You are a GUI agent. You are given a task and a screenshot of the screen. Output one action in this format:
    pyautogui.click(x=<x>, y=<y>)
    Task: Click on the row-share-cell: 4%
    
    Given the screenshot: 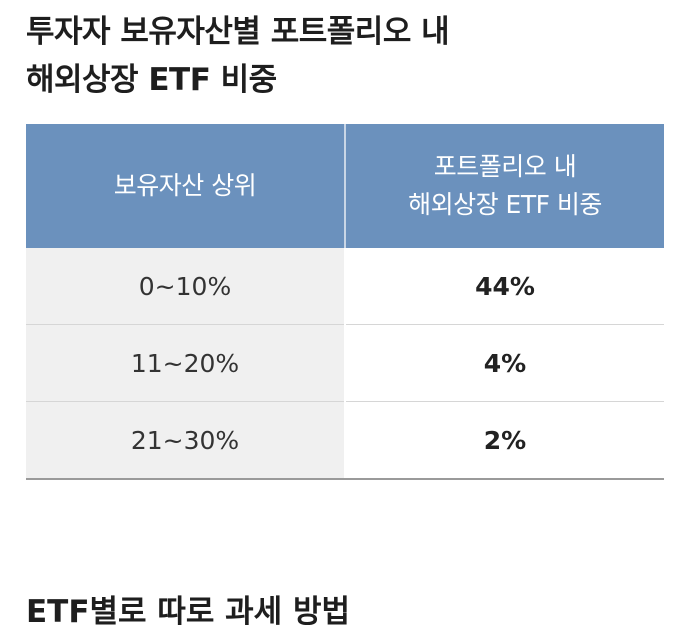 What is the action you would take?
    pyautogui.click(x=504, y=363)
    